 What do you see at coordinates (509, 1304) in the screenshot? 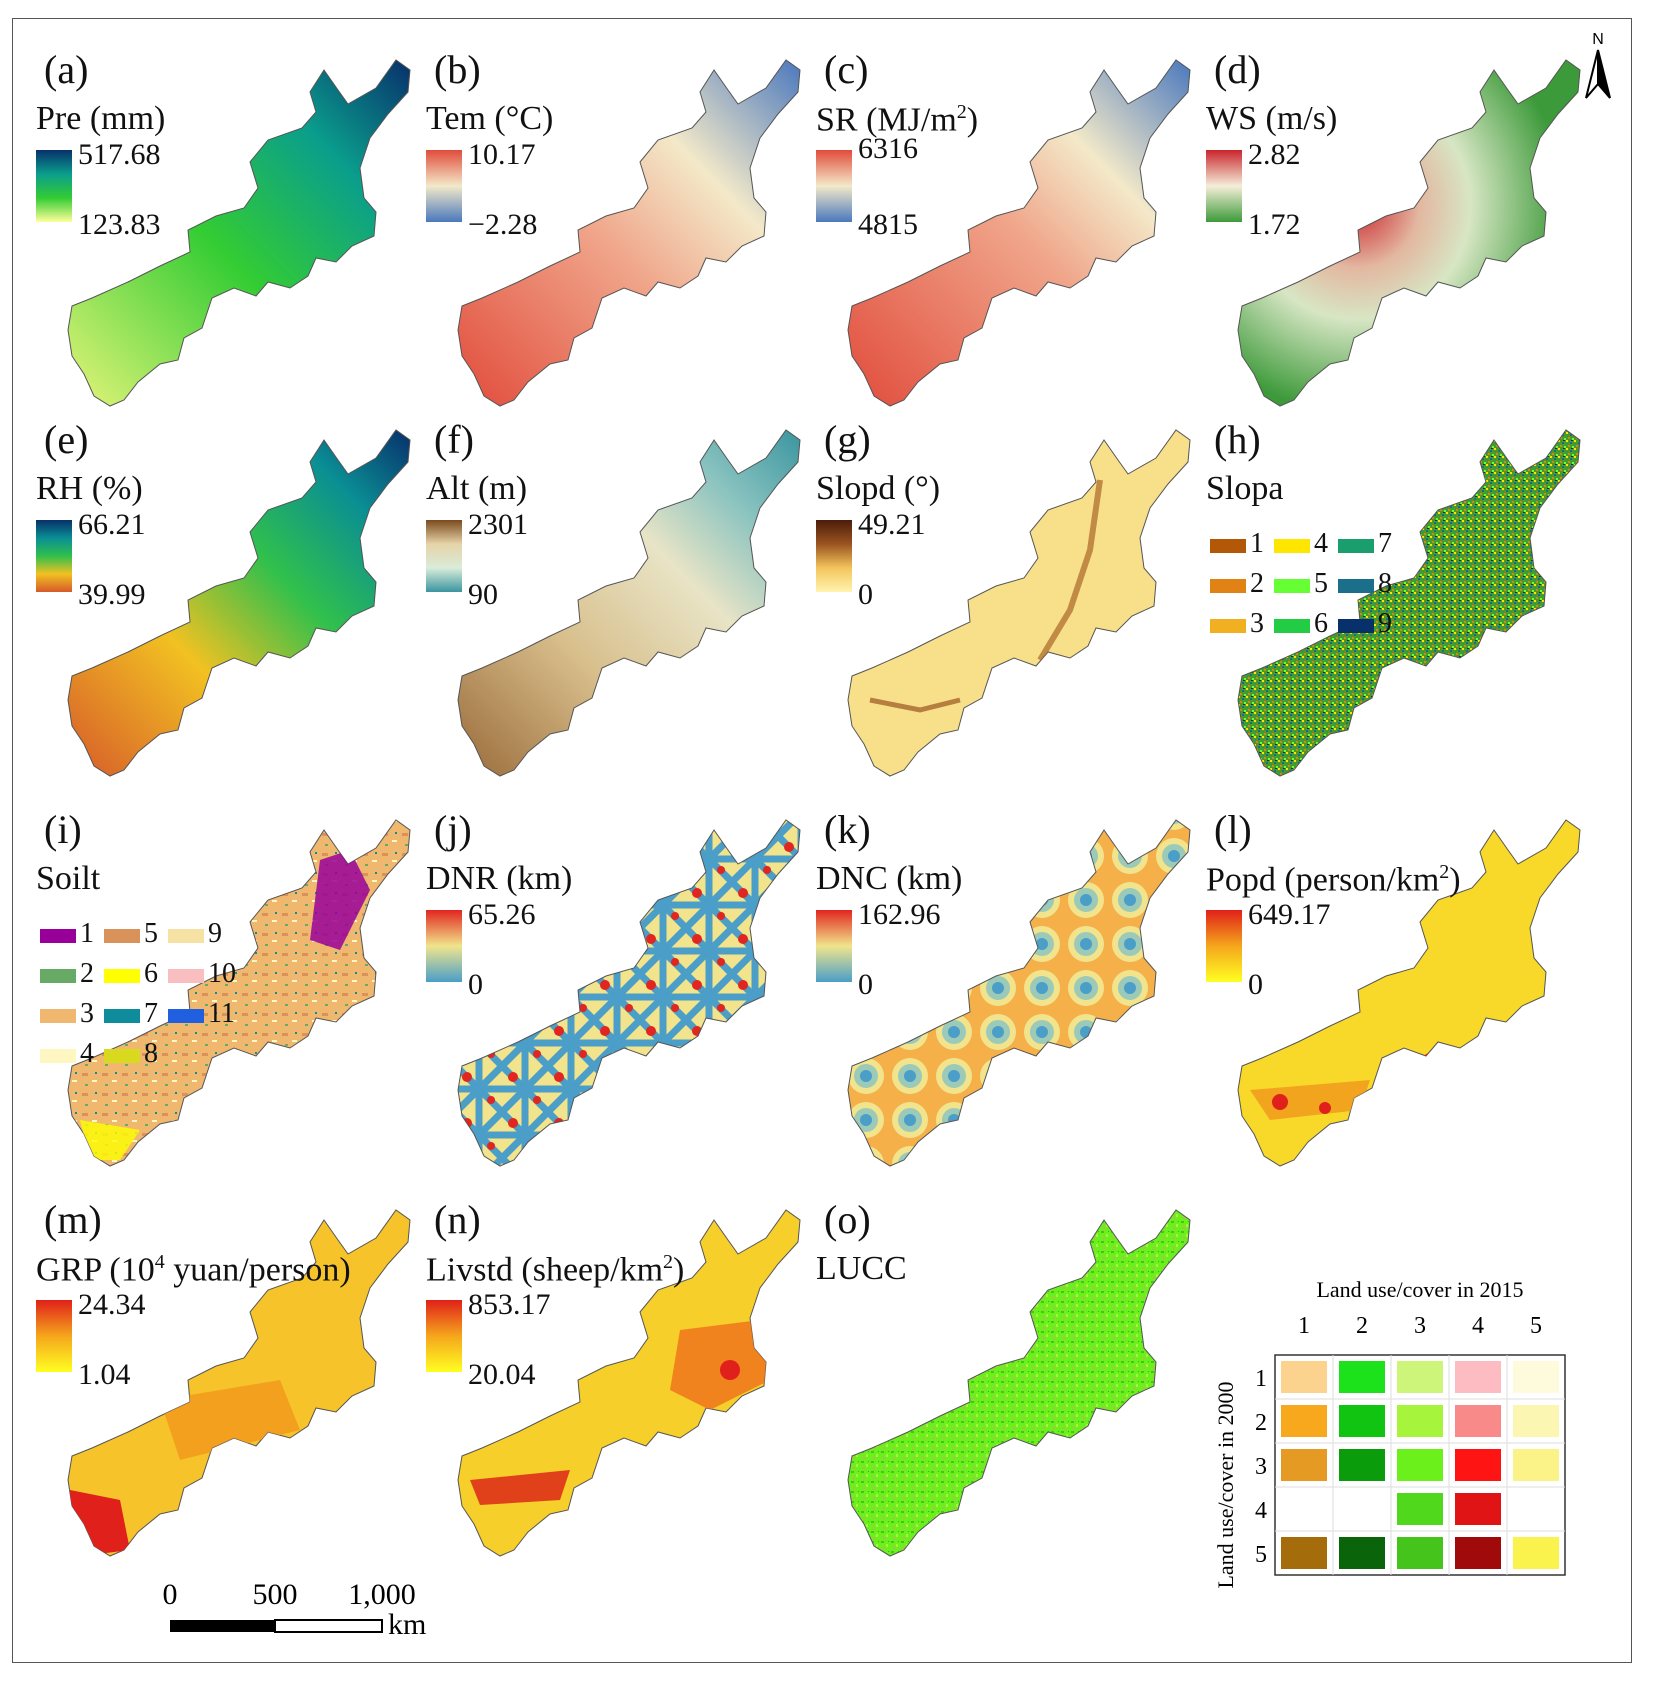
I see `colorbar-max: 853.17` at bounding box center [509, 1304].